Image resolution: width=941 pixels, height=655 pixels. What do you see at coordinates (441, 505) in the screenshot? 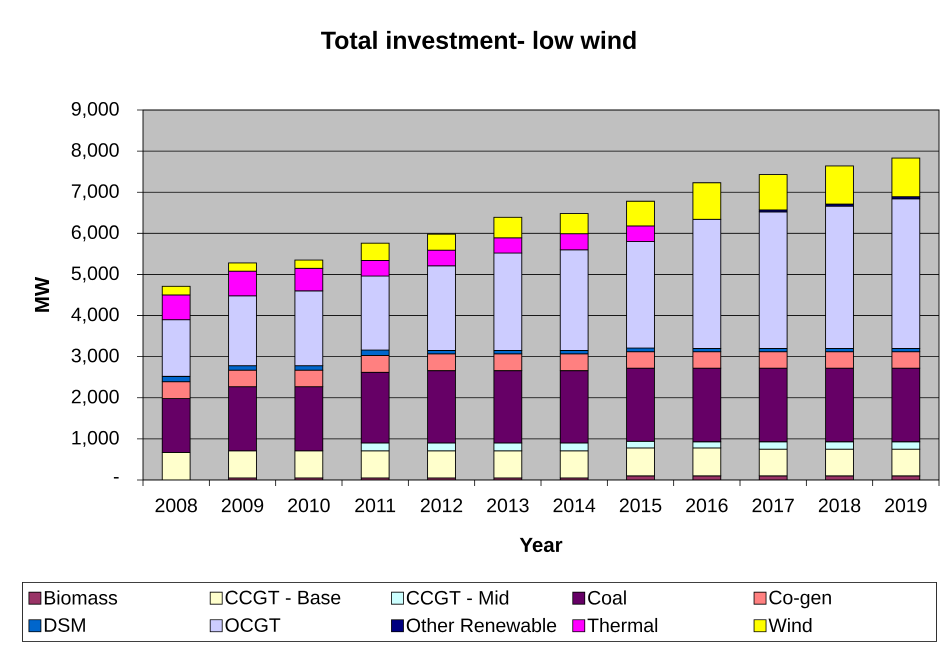
I see `x-tick-label: 2012` at bounding box center [441, 505].